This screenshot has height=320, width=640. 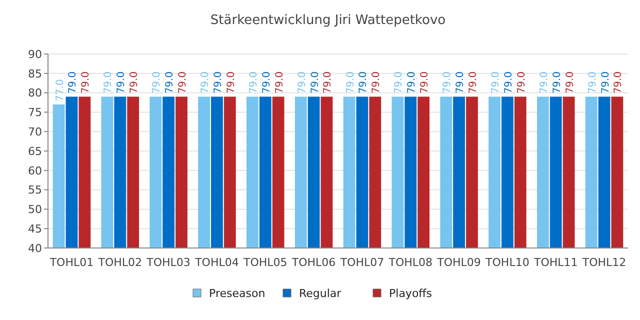 I want to click on x-tick-label: TOHL01, so click(x=71, y=262).